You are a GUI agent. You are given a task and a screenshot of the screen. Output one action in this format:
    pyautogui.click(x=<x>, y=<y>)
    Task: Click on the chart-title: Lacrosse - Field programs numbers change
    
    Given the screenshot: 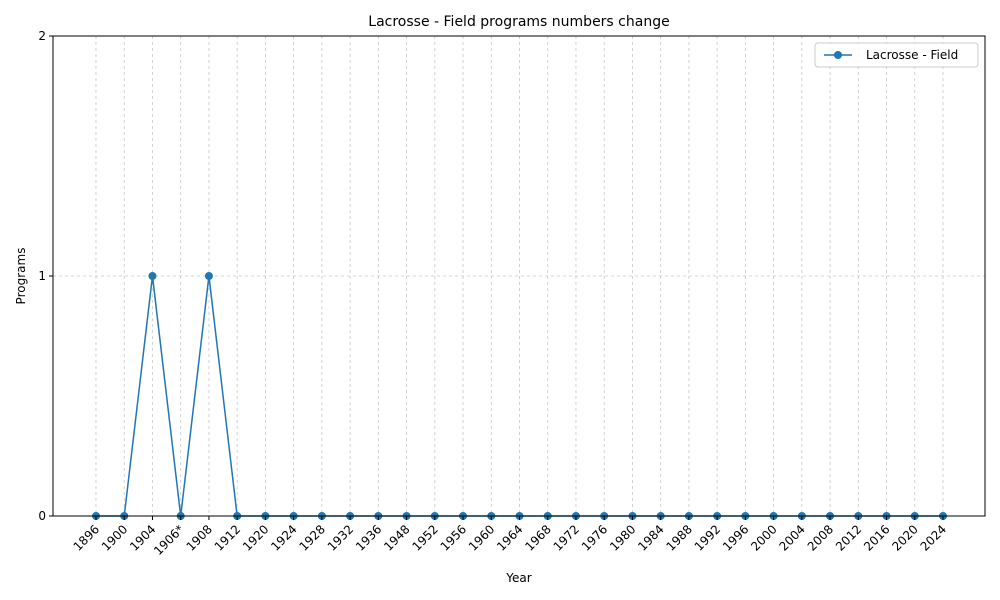 What is the action you would take?
    pyautogui.click(x=518, y=22)
    